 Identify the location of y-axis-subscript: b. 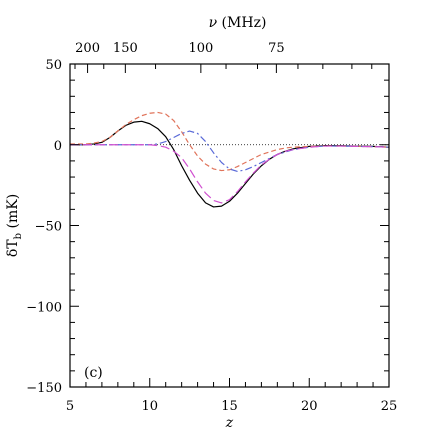
(18, 236).